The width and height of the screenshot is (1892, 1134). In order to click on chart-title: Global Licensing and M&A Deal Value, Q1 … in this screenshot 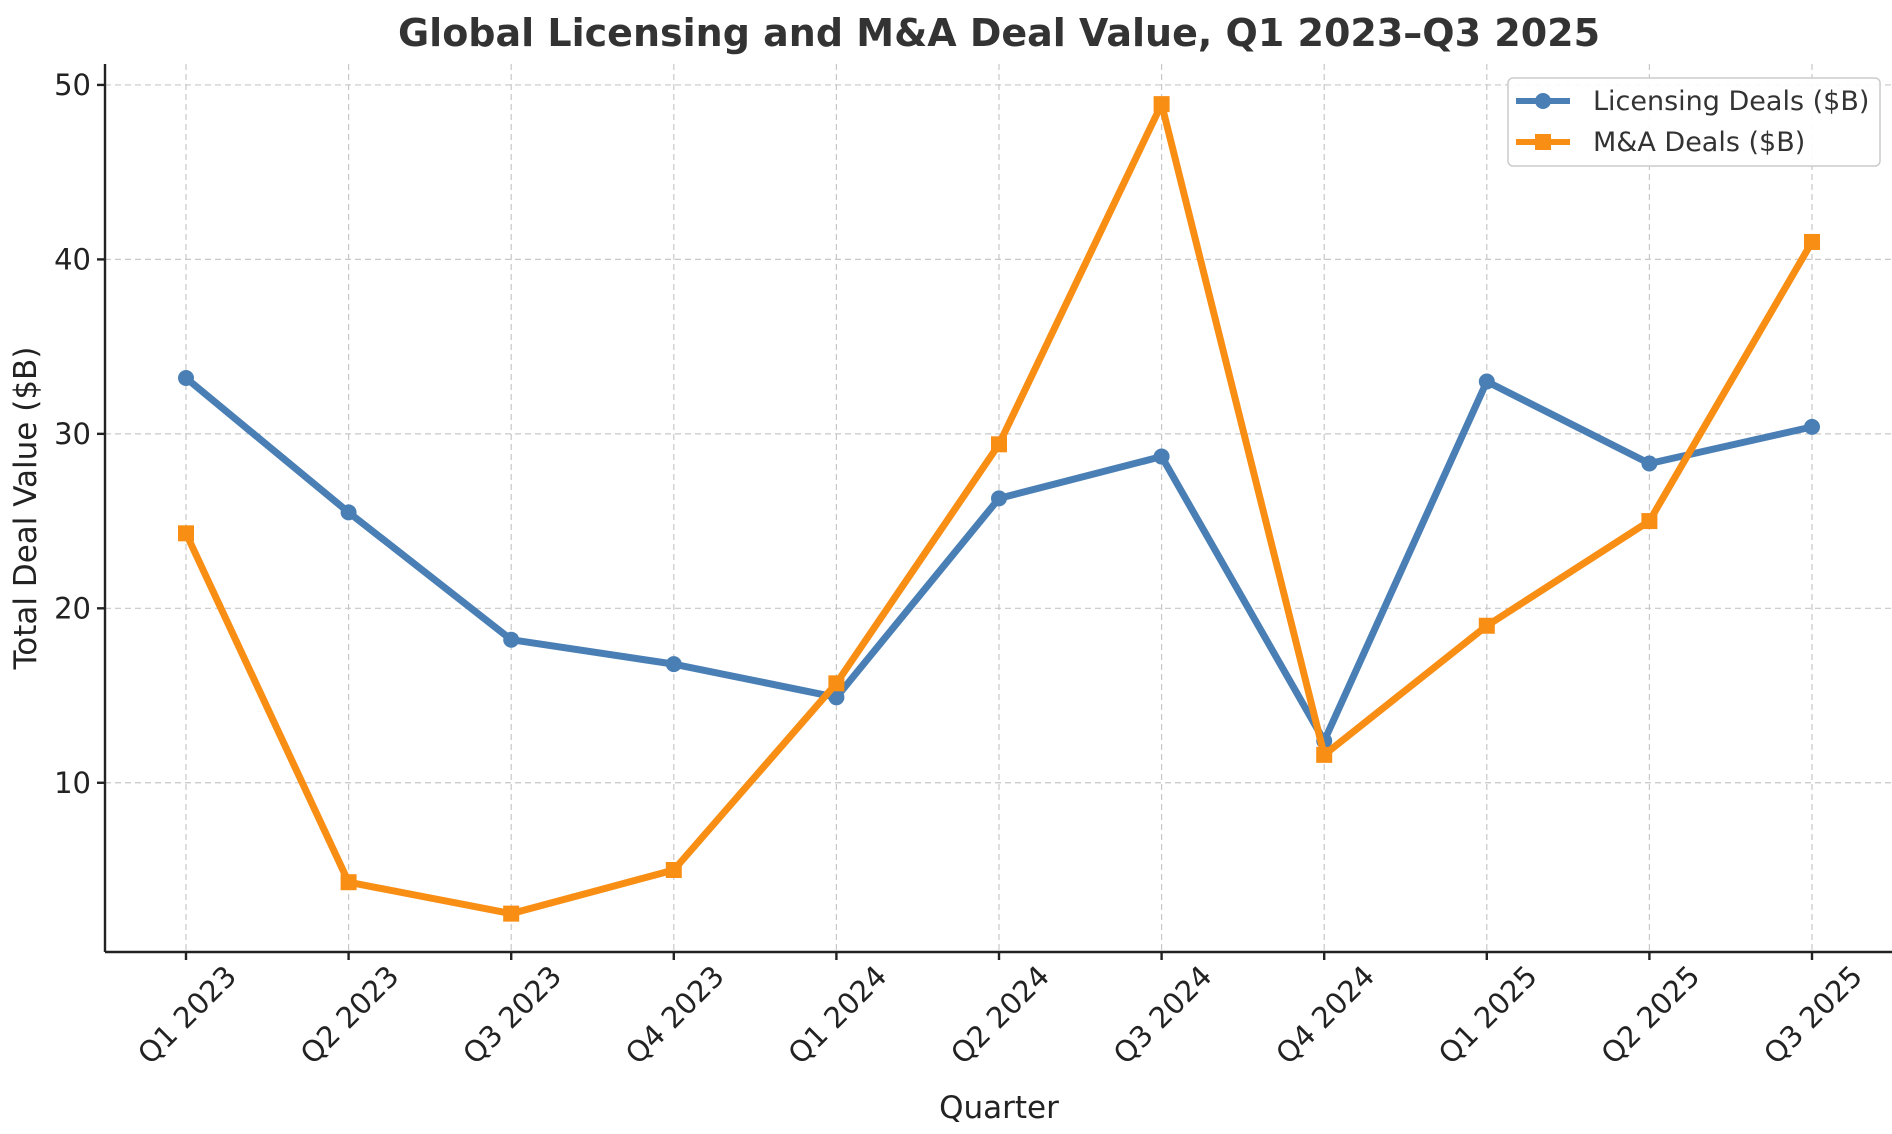, I will do `click(999, 33)`.